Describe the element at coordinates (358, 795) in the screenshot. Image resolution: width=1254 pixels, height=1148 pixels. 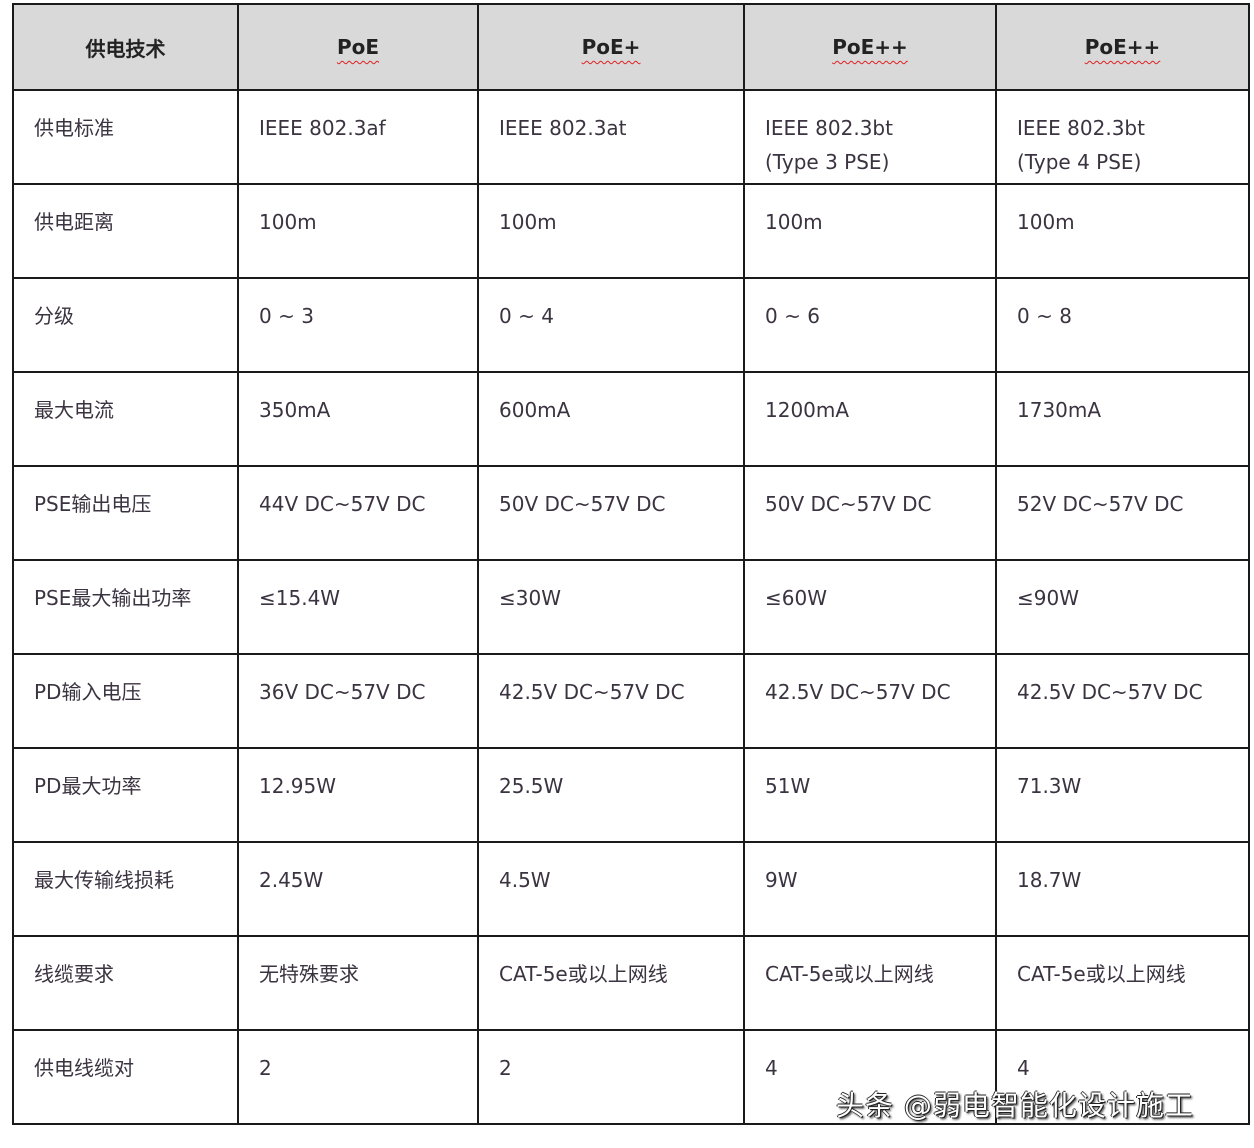
I see `value-cell: 12.95W` at that location.